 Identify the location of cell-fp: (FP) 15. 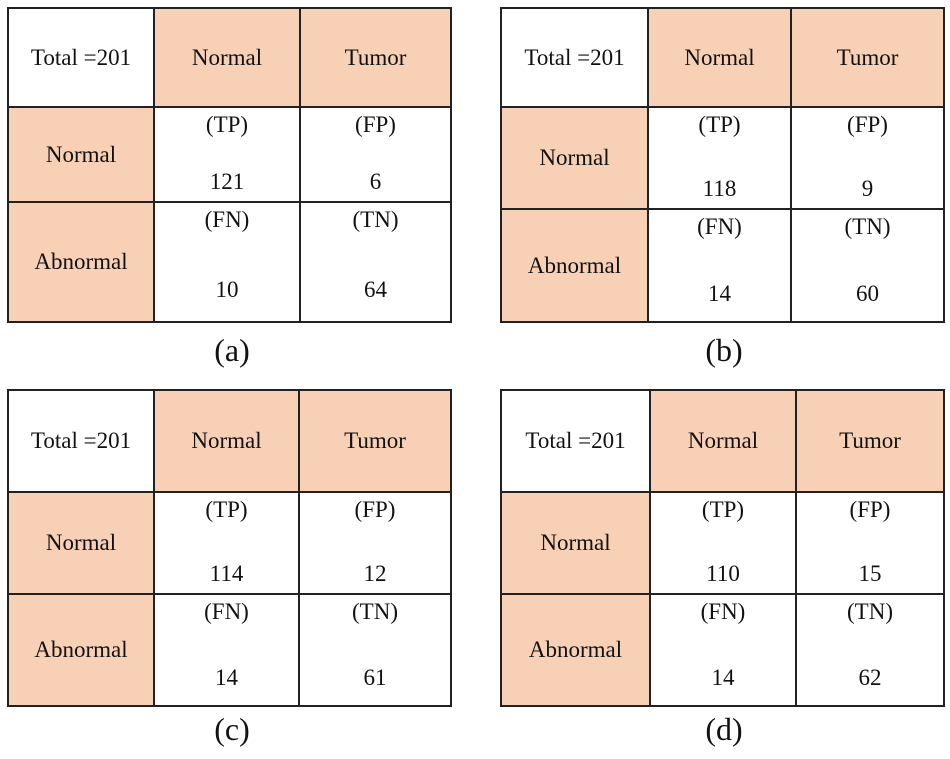
(870, 543).